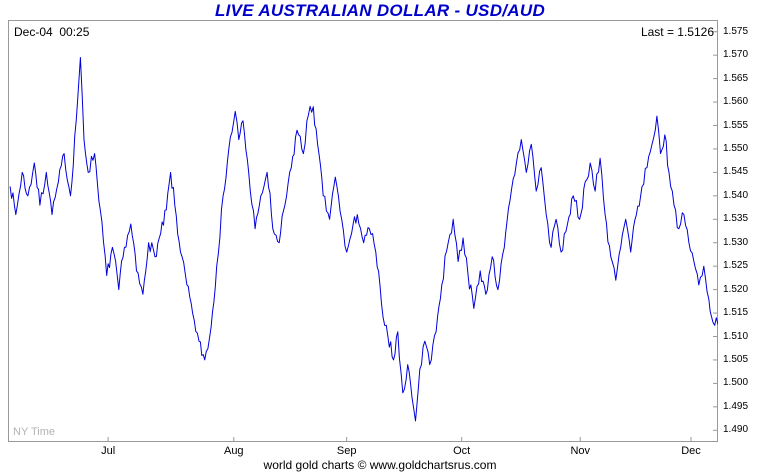 Image resolution: width=760 pixels, height=475 pixels. Describe the element at coordinates (108, 451) in the screenshot. I see `x-tick-label-jul: Jul` at that location.